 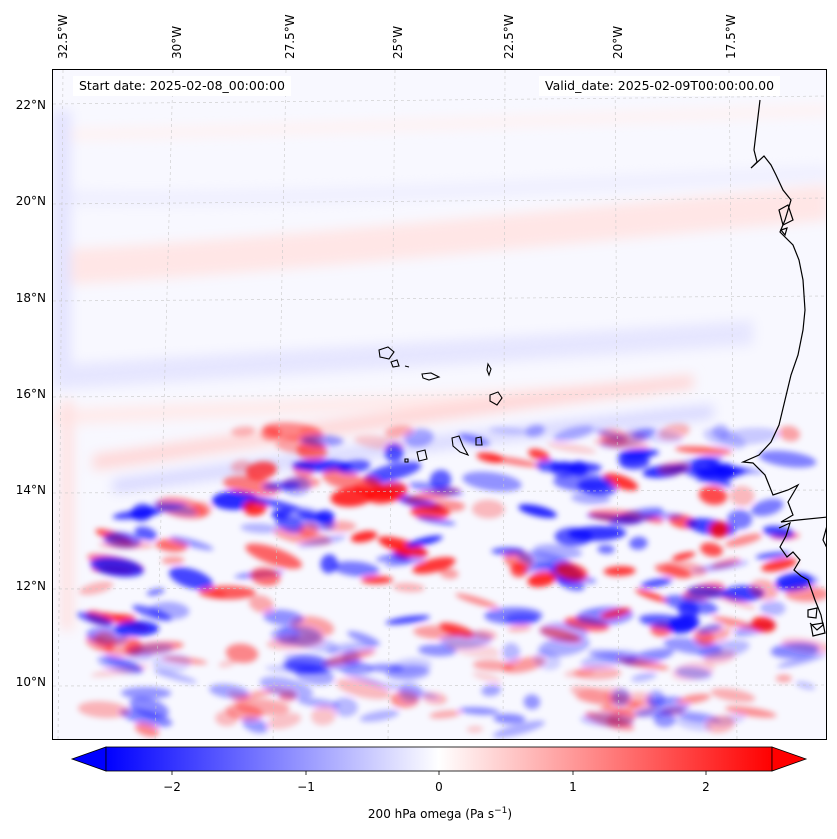 What do you see at coordinates (509, 36) in the screenshot?
I see `lon-label-22.5W: 22.5°W` at bounding box center [509, 36].